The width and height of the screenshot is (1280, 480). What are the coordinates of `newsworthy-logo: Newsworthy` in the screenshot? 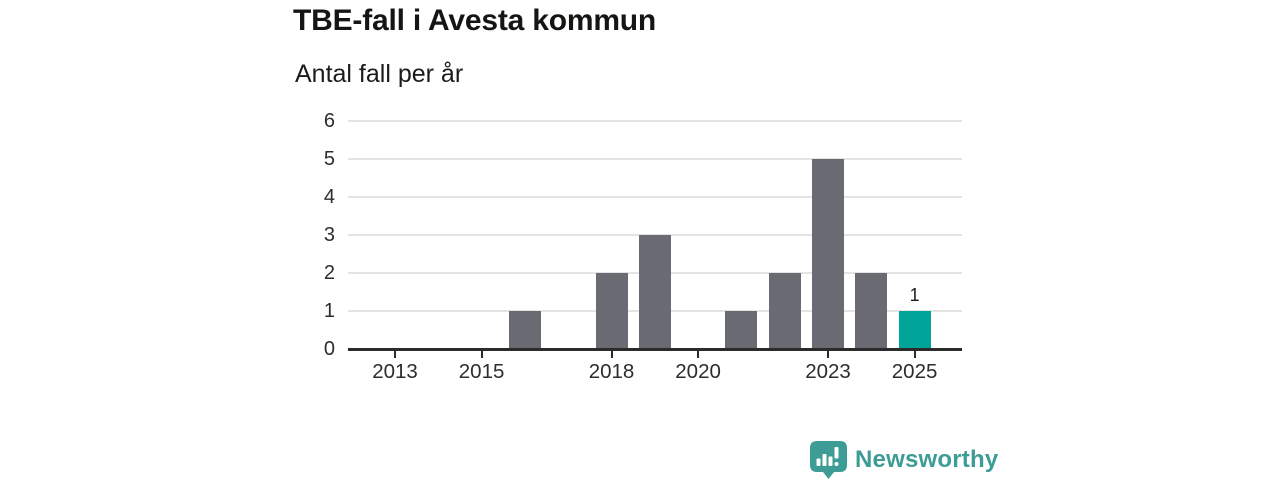 It's located at (904, 460).